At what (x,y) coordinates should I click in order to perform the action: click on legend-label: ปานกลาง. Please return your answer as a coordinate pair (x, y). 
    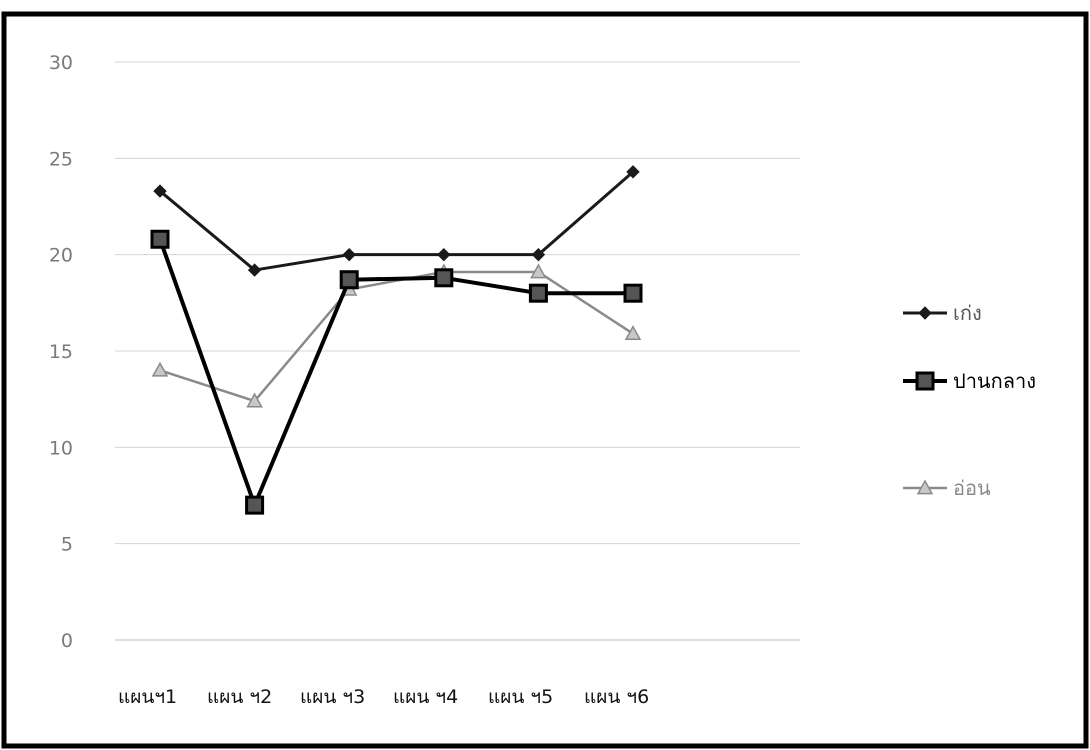
    Looking at the image, I should click on (994, 381).